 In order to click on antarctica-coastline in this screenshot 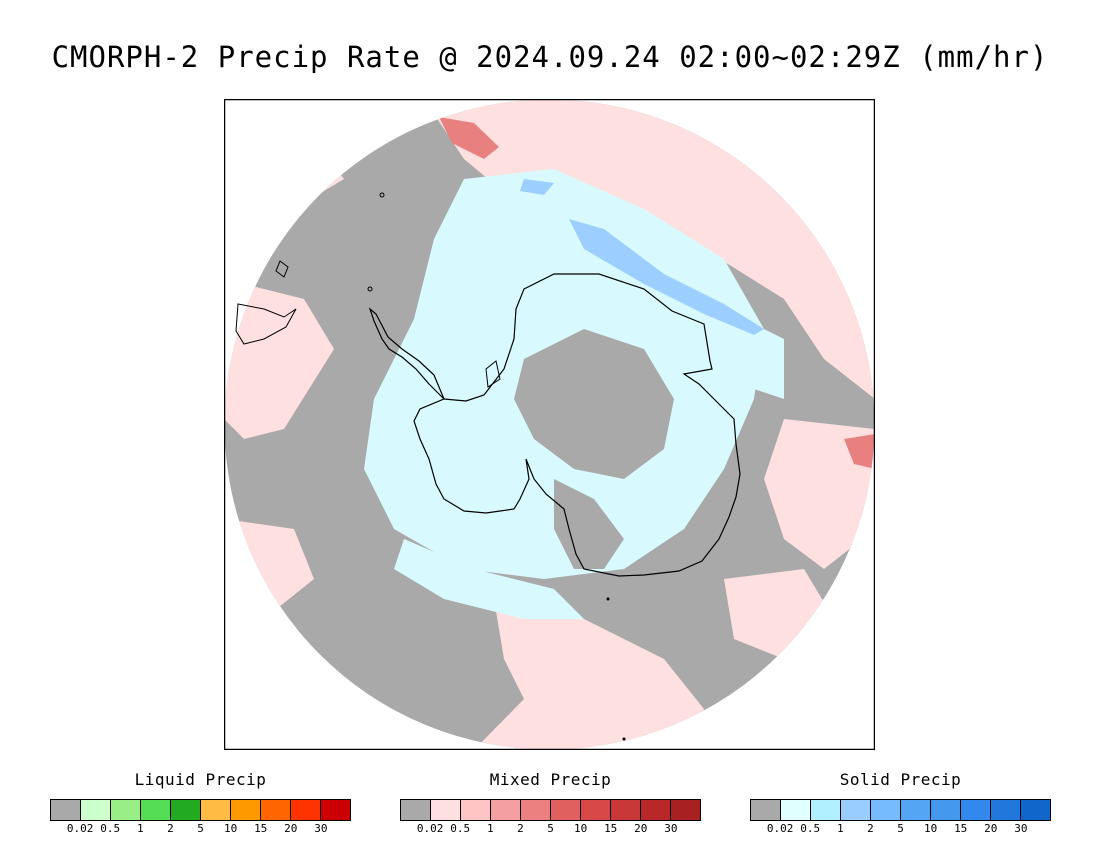, I will do `click(577, 425)`.